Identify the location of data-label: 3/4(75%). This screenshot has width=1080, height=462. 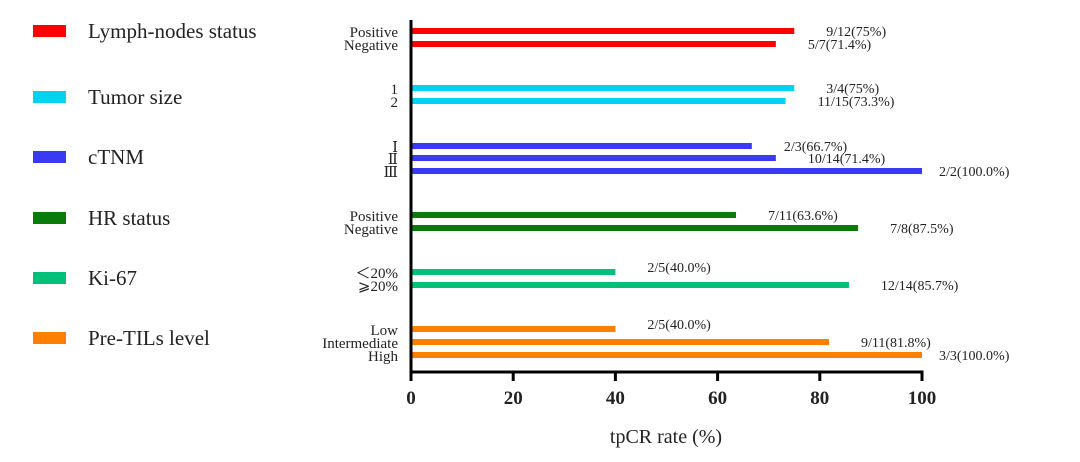
(852, 89).